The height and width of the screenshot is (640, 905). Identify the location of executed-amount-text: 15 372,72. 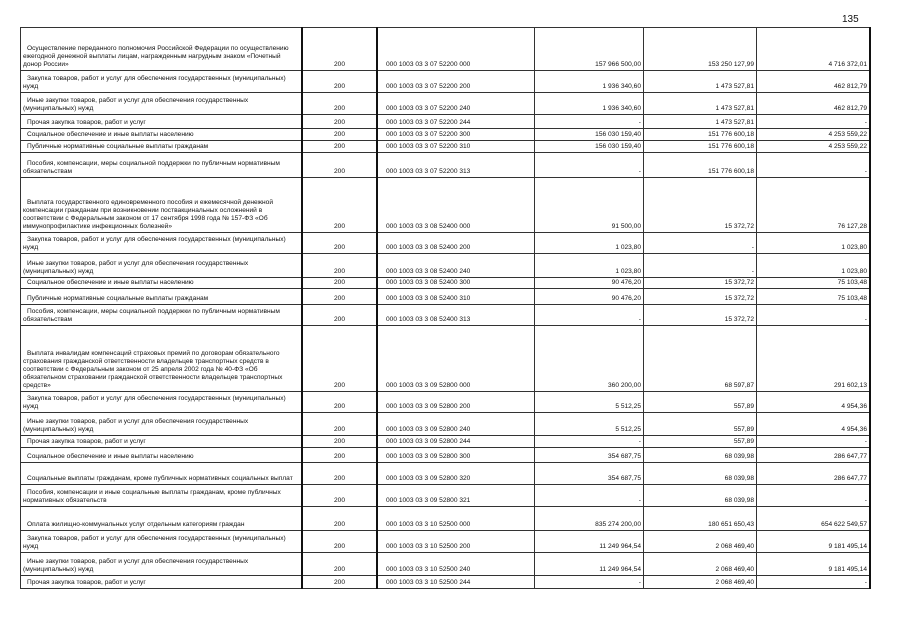
(739, 282).